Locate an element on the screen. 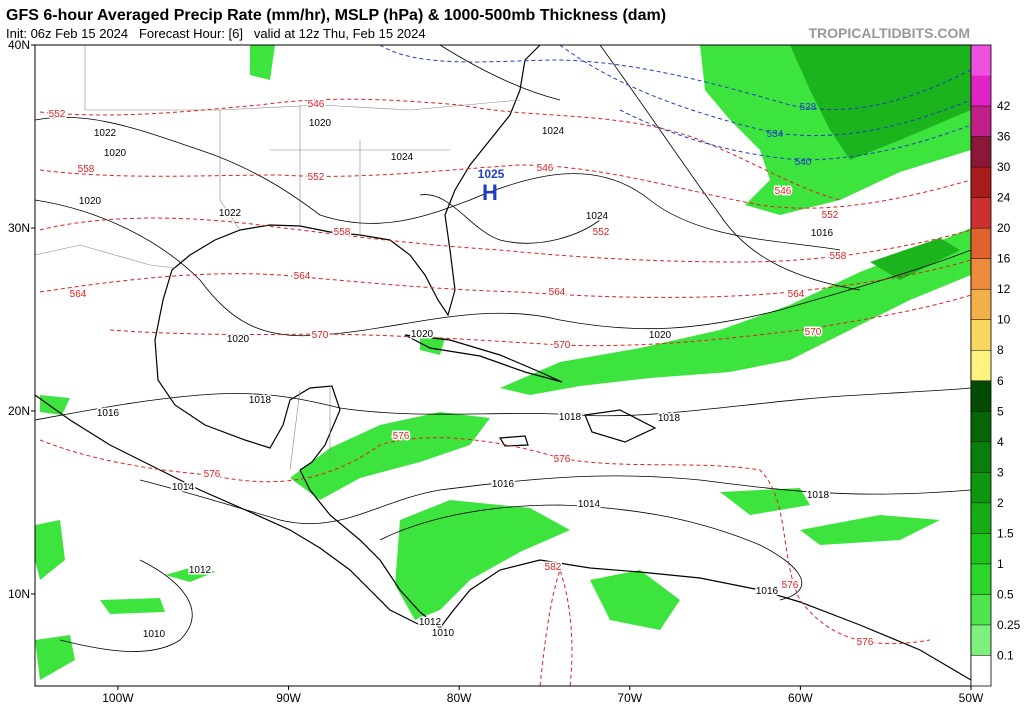 The width and height of the screenshot is (1024, 711). colorbar-frame is located at coordinates (981, 365).